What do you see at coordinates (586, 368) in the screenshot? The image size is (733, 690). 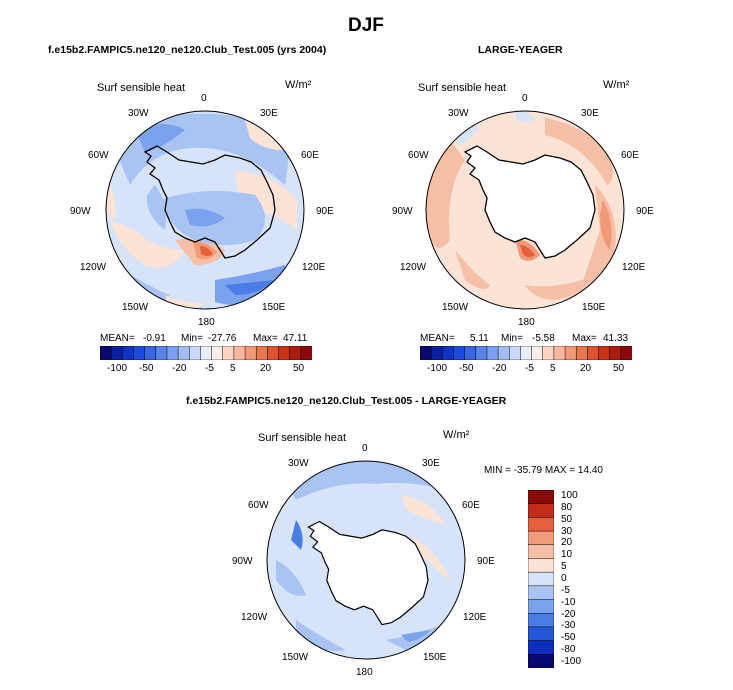 I see `cb-label: 20` at bounding box center [586, 368].